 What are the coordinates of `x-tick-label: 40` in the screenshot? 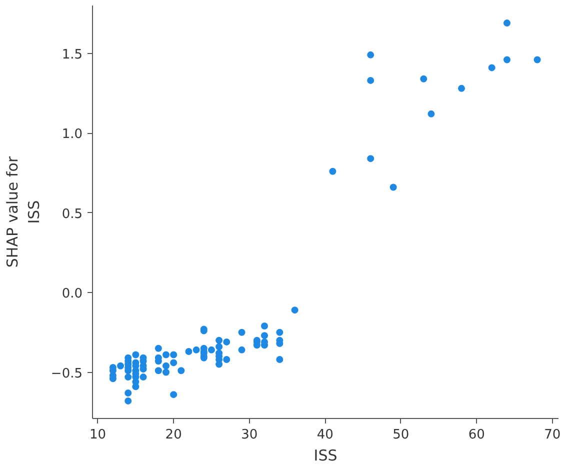 It's located at (325, 435).